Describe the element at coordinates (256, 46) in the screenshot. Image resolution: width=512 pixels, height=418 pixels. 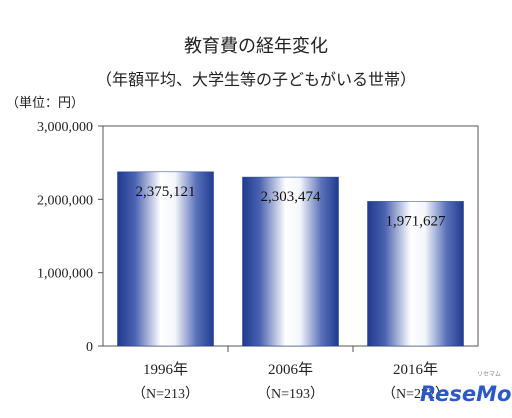
I see `chart-title: 教育費の経年変化` at that location.